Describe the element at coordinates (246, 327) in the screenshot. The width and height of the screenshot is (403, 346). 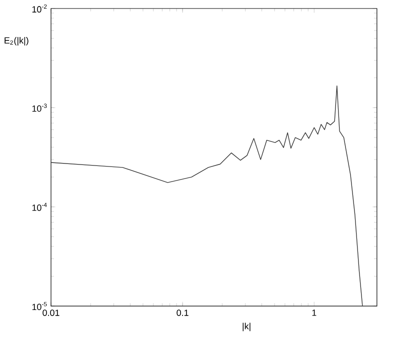
I see `x-axis-title: |k|` at that location.